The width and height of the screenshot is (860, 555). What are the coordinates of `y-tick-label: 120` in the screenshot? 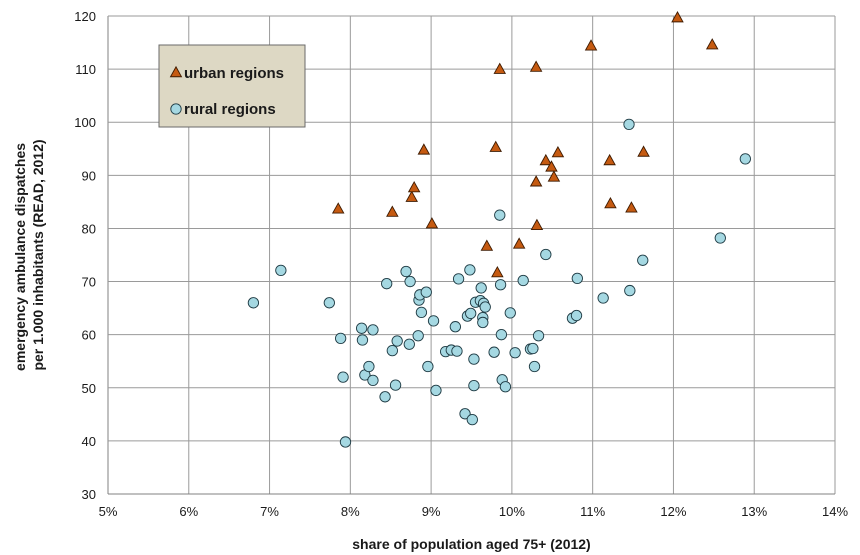 It's located at (85, 16).